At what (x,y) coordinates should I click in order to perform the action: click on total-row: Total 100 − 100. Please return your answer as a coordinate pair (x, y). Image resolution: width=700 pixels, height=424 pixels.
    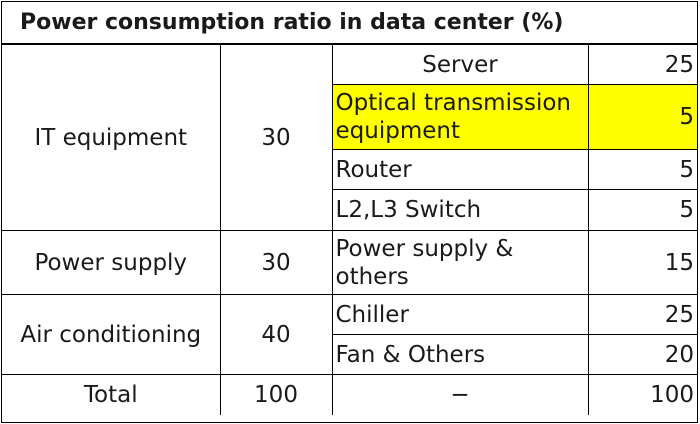
    Looking at the image, I should click on (349, 394).